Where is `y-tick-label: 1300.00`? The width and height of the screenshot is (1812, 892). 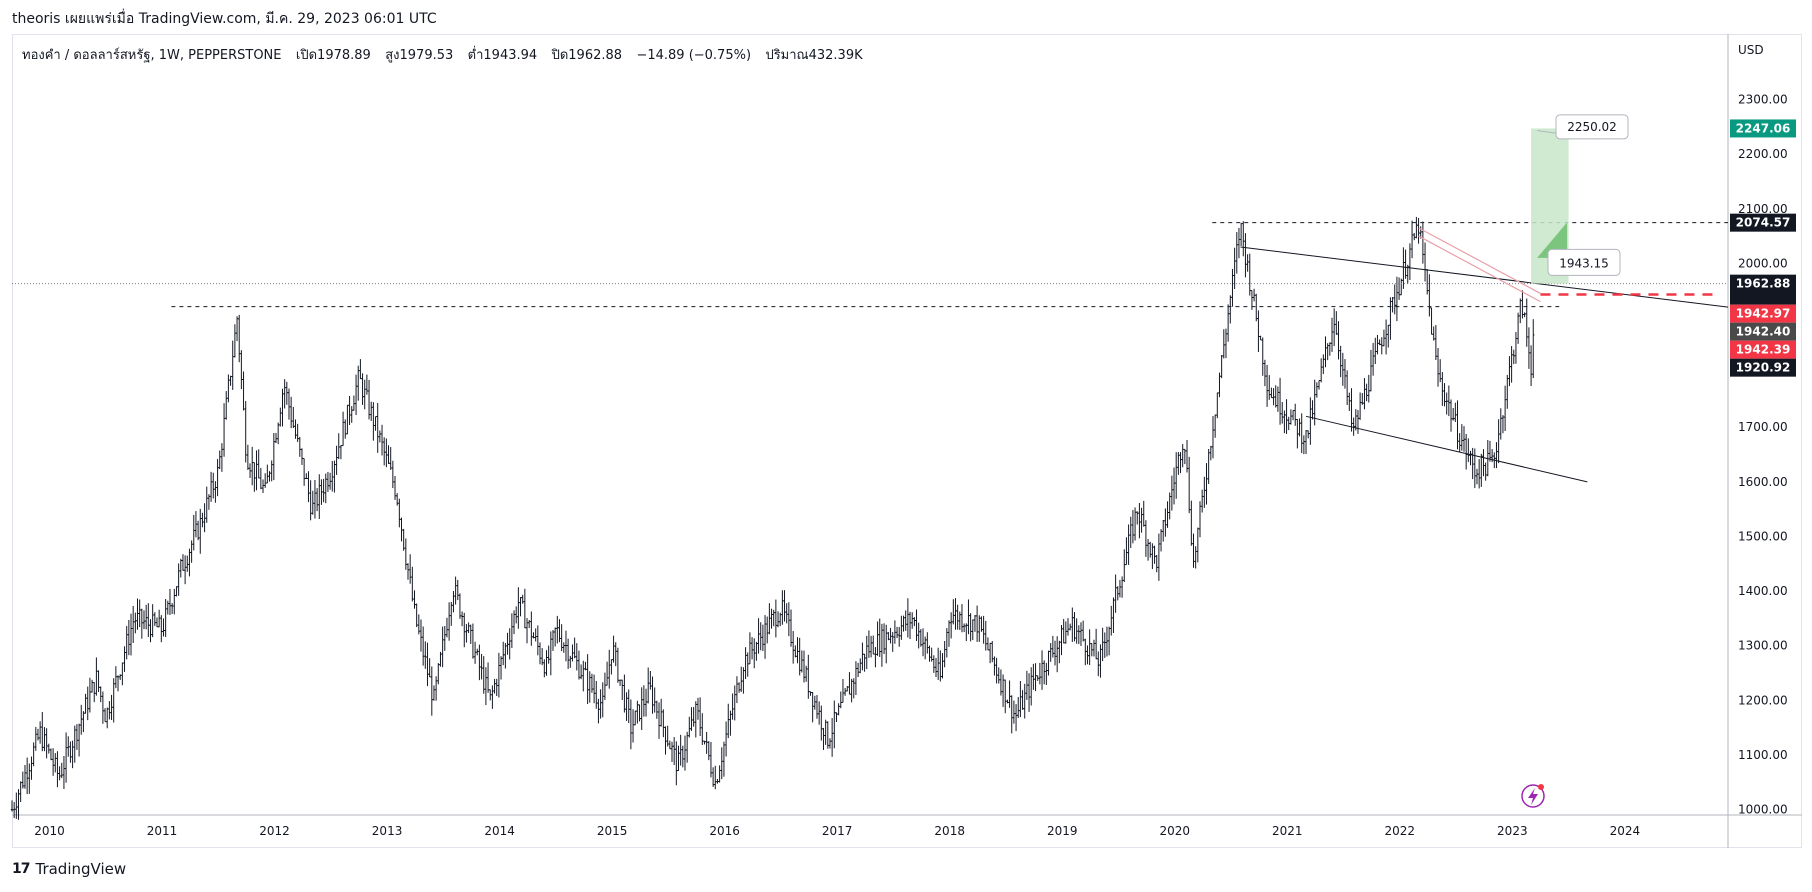 y-tick-label: 1300.00 is located at coordinates (1763, 646).